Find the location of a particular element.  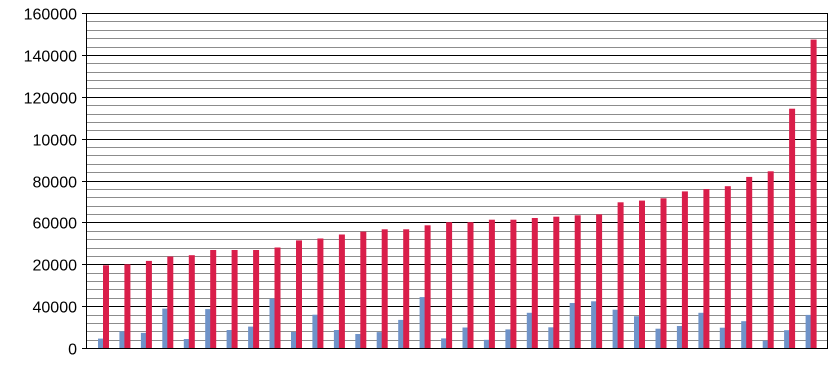

y-tick-label: 60000 is located at coordinates (55, 224).